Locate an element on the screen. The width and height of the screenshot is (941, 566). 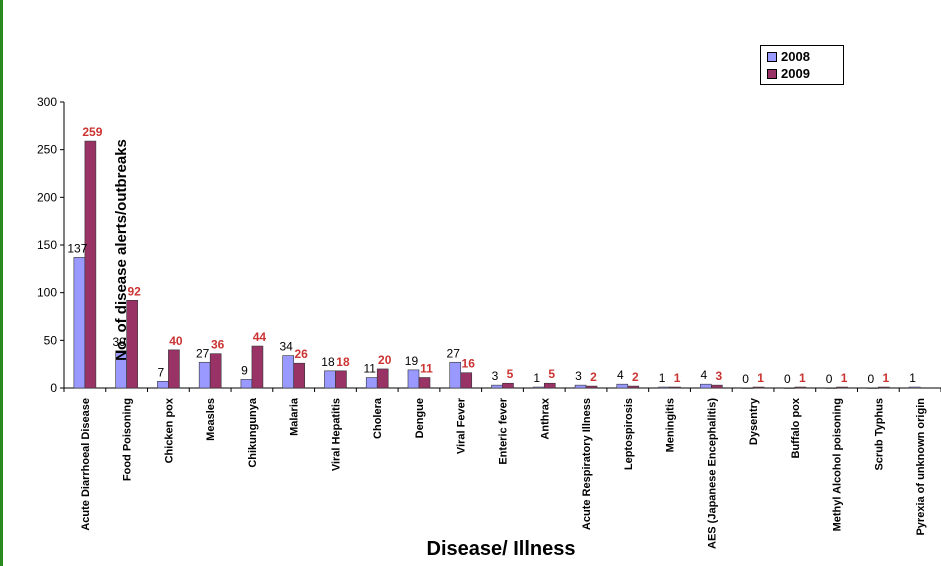
y-axis-title-wrap: No. of disease alerts/outbreaks is located at coordinates (122, 250).